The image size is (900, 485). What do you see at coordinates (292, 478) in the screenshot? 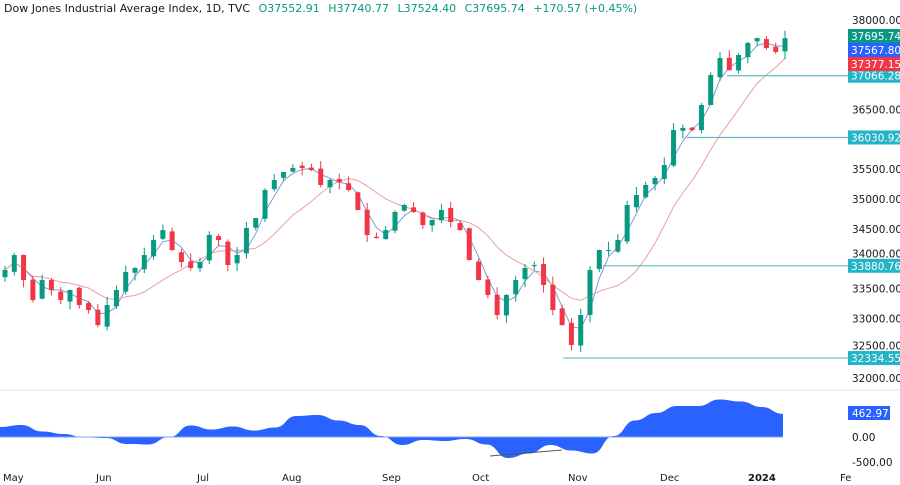
I see `time-axis-tick: Aug` at bounding box center [292, 478].